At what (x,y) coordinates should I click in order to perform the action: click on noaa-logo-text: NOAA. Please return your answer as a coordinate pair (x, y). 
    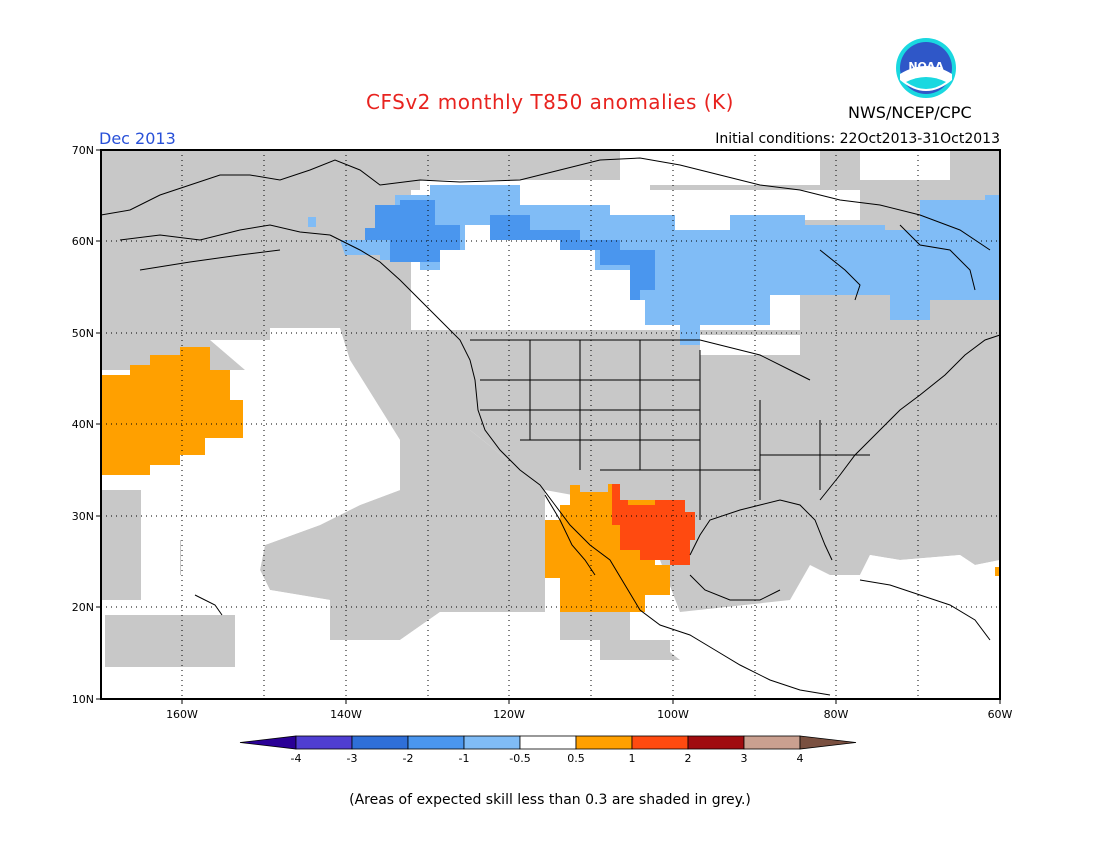
    Looking at the image, I should click on (926, 66).